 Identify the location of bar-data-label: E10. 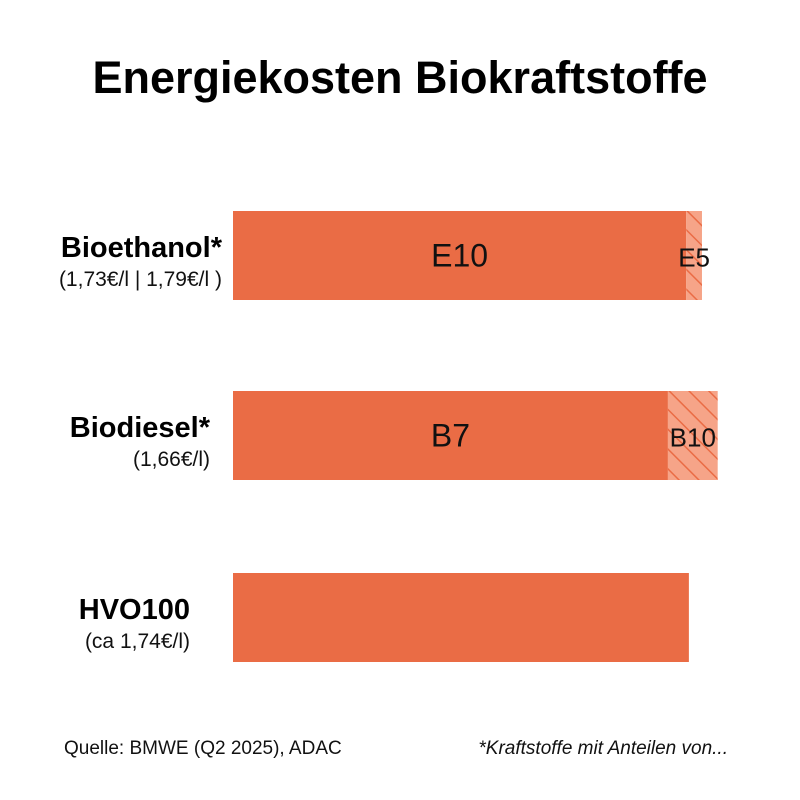
(459, 256).